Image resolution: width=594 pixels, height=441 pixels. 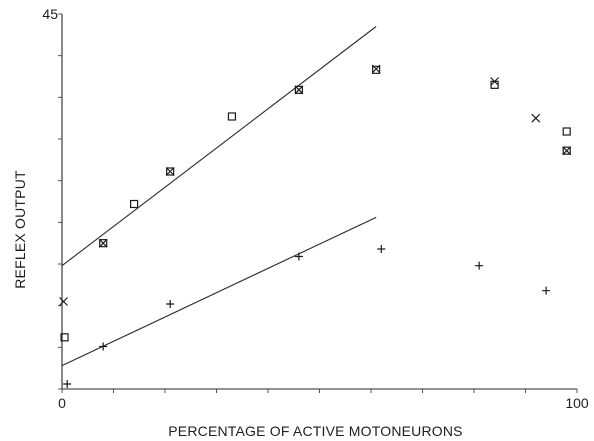 I want to click on x-axis-label: PERCENTAGE OF ACTIVE MOTONEURONS, so click(x=315, y=431).